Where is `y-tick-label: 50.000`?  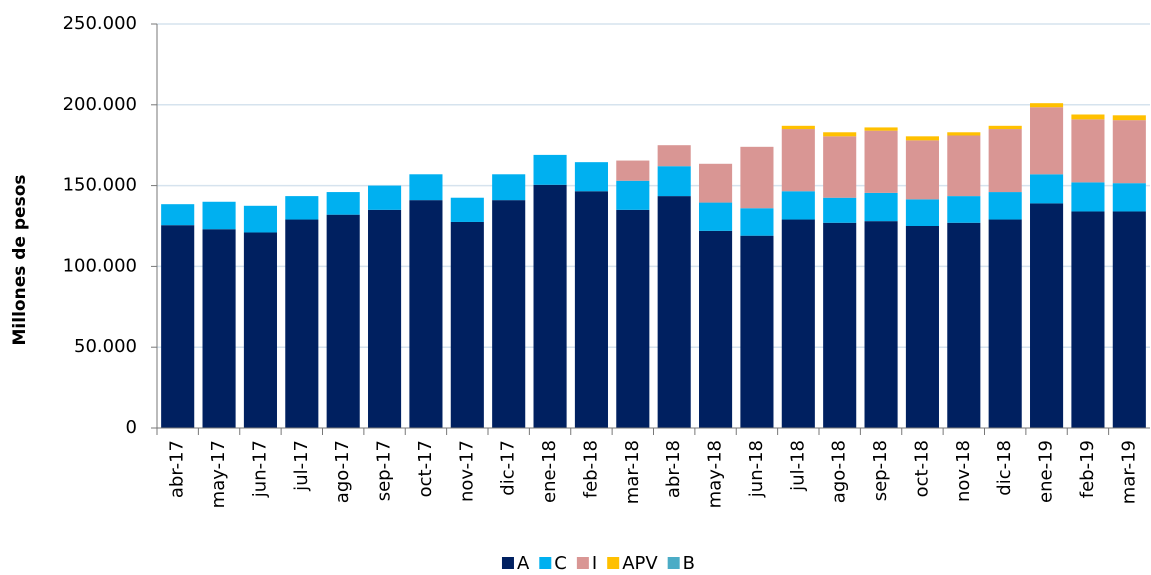
y-tick-label: 50.000 is located at coordinates (105, 346).